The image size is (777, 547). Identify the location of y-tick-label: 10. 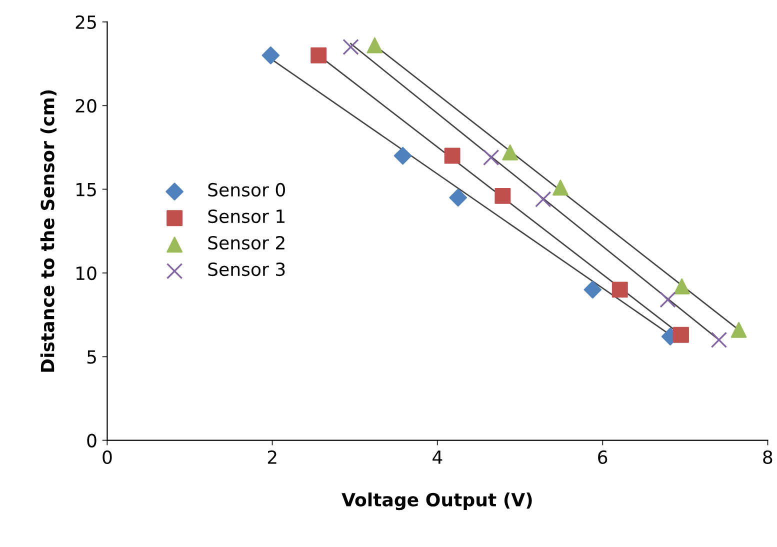
(86, 273).